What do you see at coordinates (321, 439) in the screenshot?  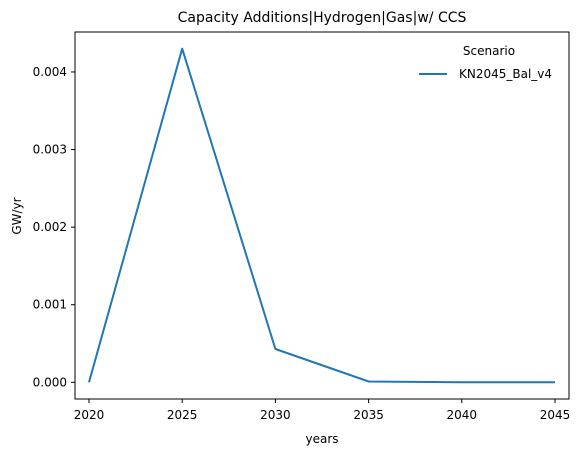 I see `x-axis-label: years` at bounding box center [321, 439].